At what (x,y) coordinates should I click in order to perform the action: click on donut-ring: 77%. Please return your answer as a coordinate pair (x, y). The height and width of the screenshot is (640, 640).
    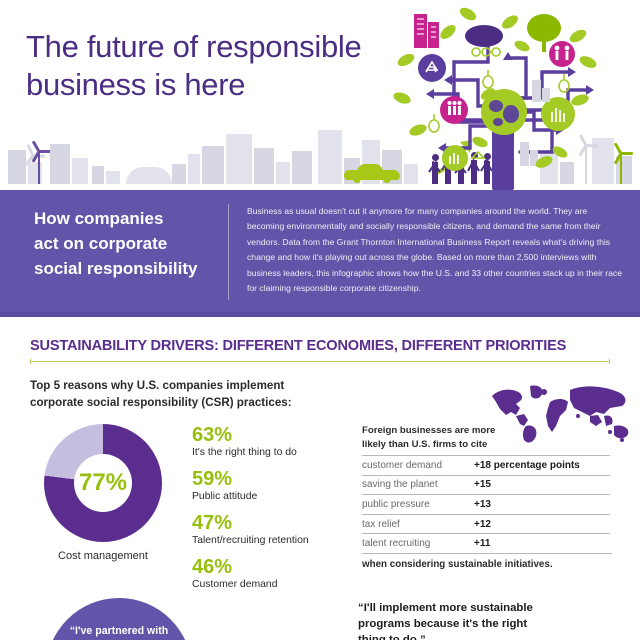
    Looking at the image, I should click on (103, 483).